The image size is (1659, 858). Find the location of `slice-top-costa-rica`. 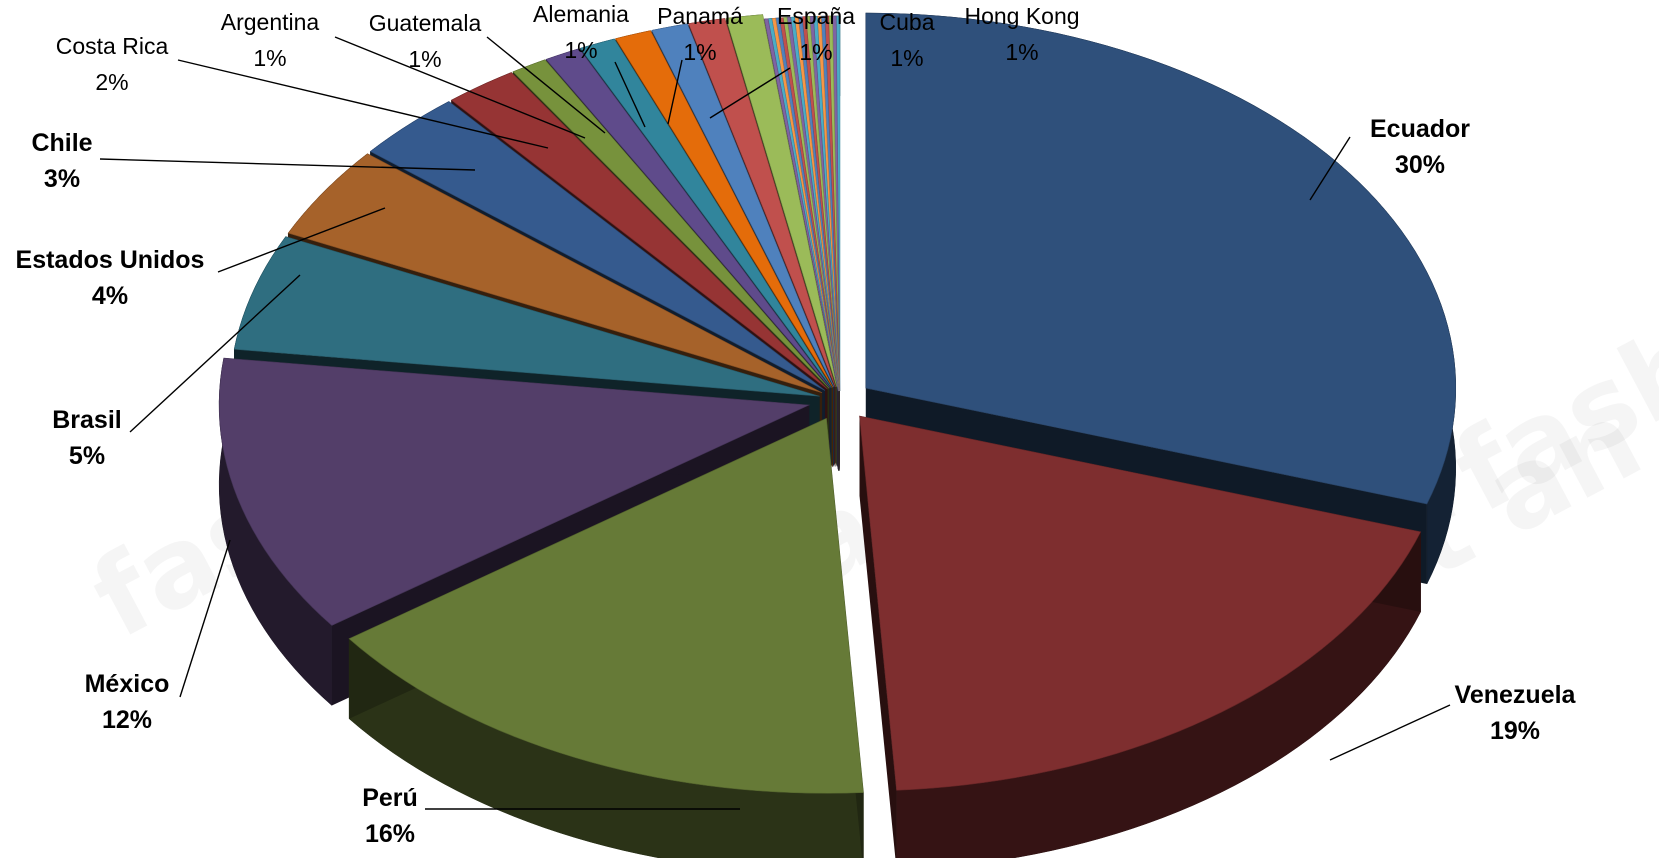

slice-top-costa-rica is located at coordinates (639, 231).